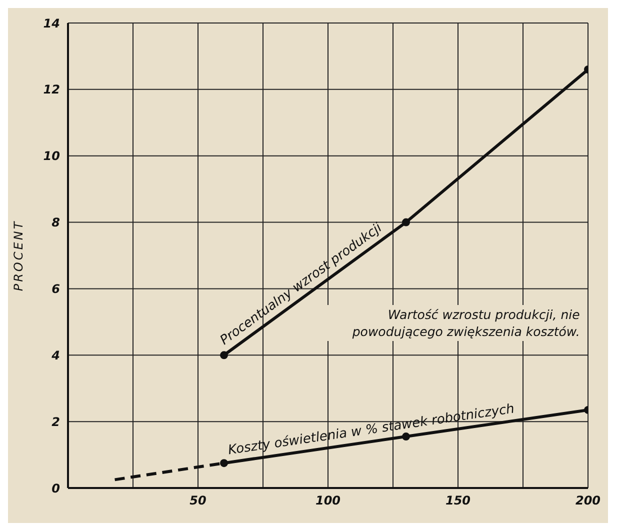 This screenshot has height=532, width=617. Describe the element at coordinates (328, 501) in the screenshot. I see `x-tick-label: 100` at that location.